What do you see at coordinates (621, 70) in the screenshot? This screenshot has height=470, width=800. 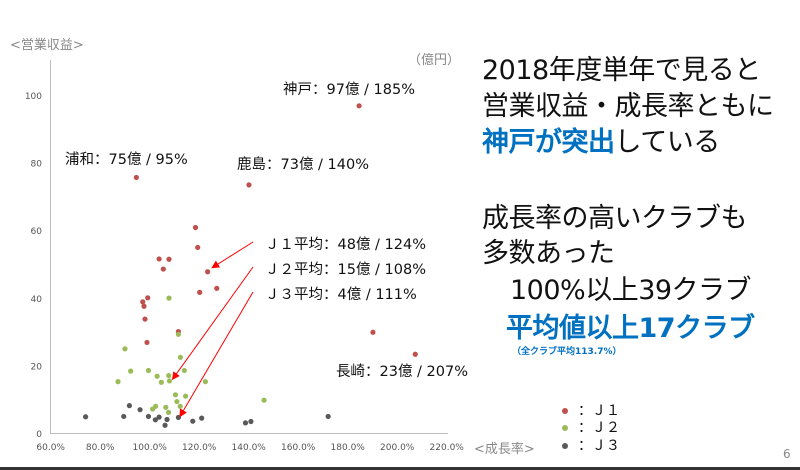 I see `headline-line-1: 2018年度単年で見ると` at bounding box center [621, 70].